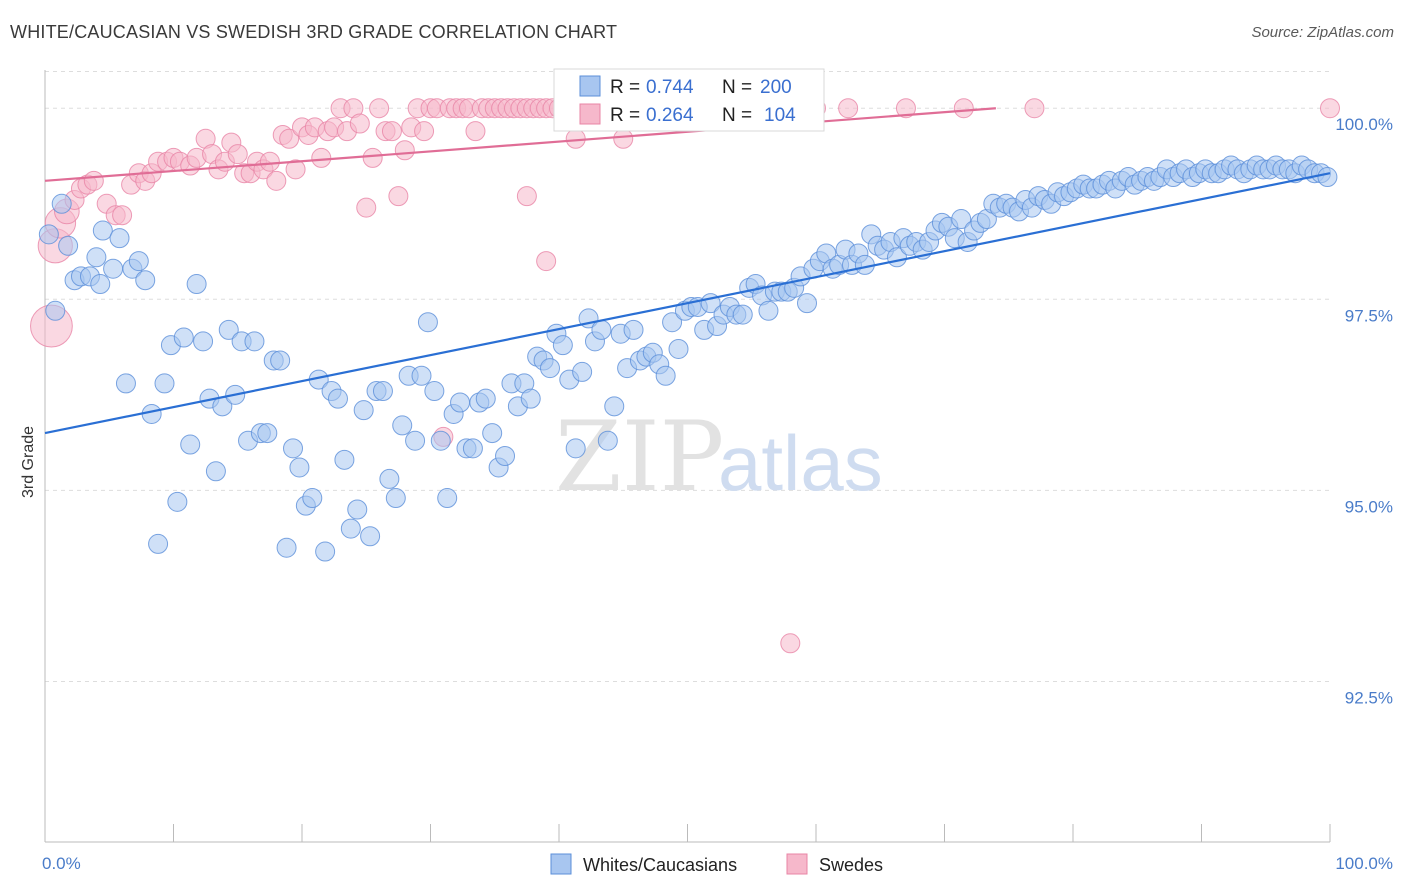  What do you see at coordinates (851, 865) in the screenshot?
I see `series-label-swedes: Swedes` at bounding box center [851, 865].